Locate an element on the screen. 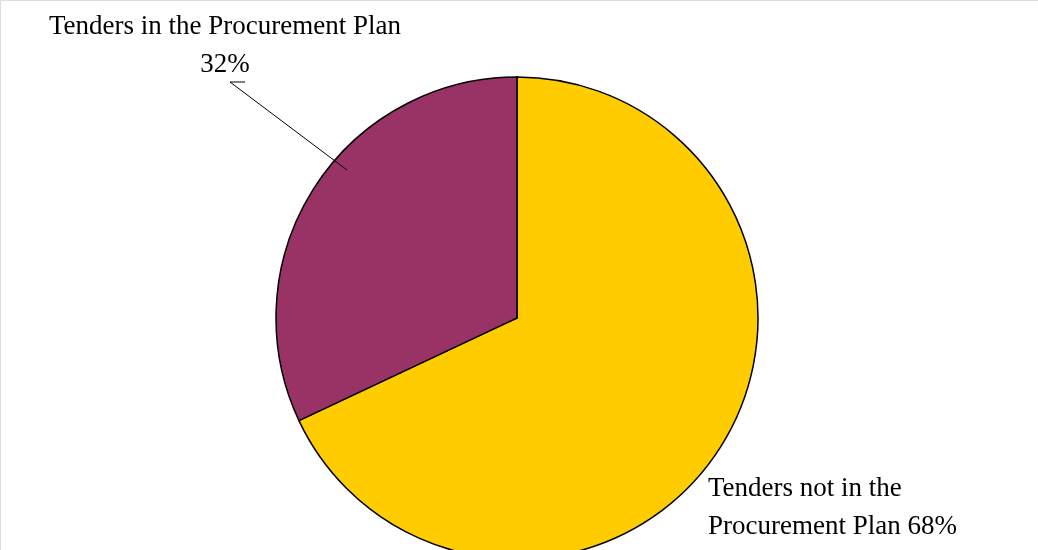  slice-label: Tenders in the Procurement Plan is located at coordinates (225, 25).